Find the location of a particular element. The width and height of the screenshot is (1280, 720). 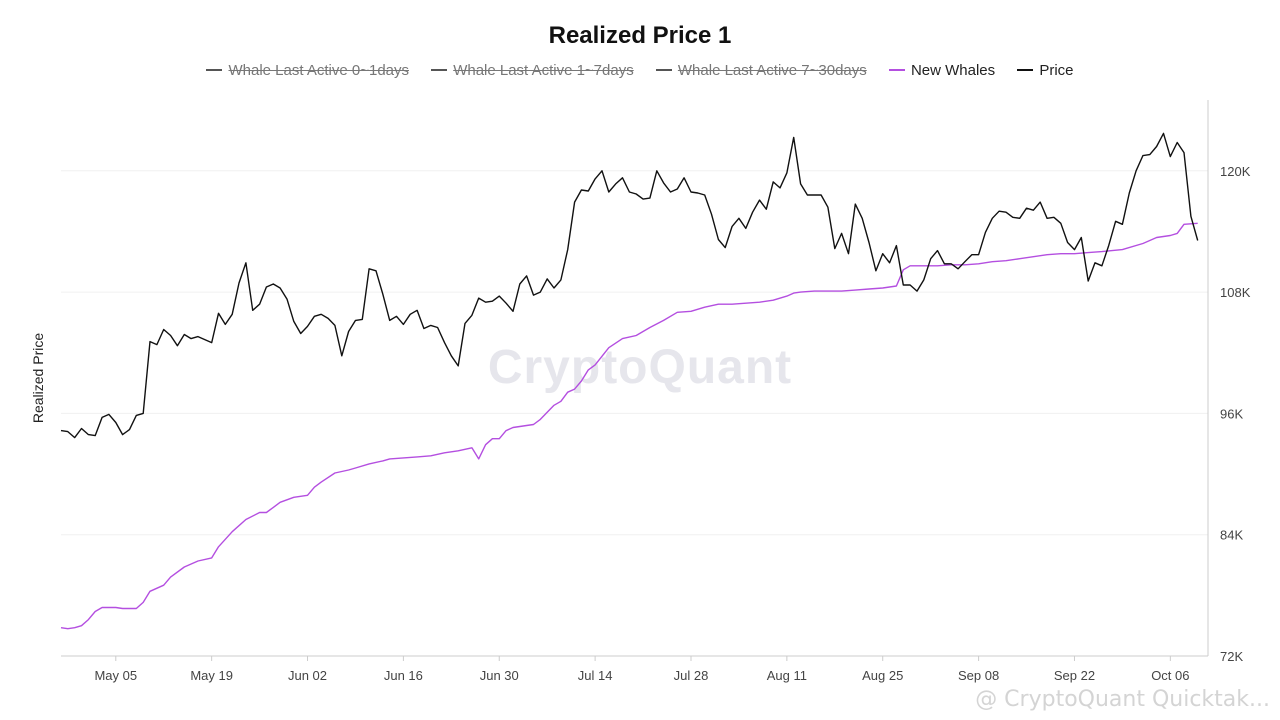

y-tick-label: 120K is located at coordinates (1235, 171).